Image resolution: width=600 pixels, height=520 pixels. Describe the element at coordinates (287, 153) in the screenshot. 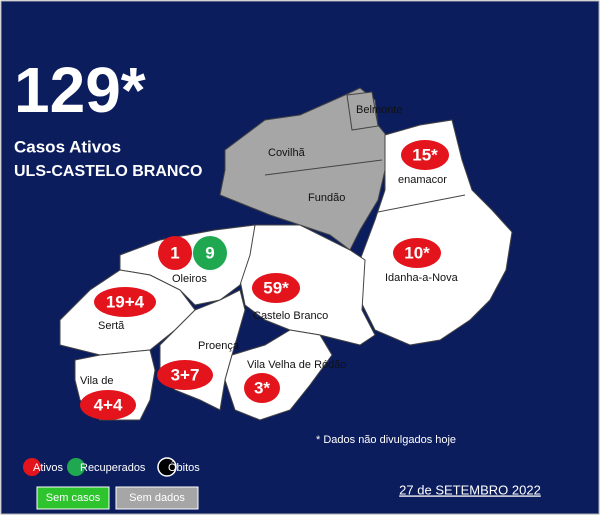

I see `place-label: Covilhã` at that location.